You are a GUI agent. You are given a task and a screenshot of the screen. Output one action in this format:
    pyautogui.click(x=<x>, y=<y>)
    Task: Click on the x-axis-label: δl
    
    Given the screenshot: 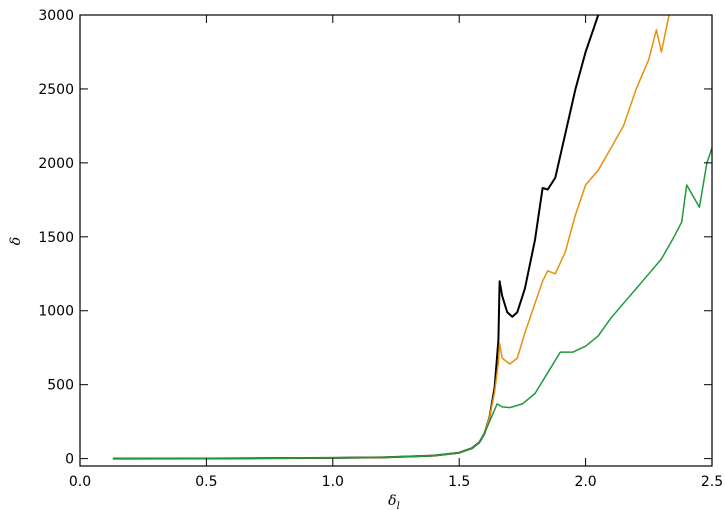 What is the action you would take?
    pyautogui.click(x=394, y=501)
    